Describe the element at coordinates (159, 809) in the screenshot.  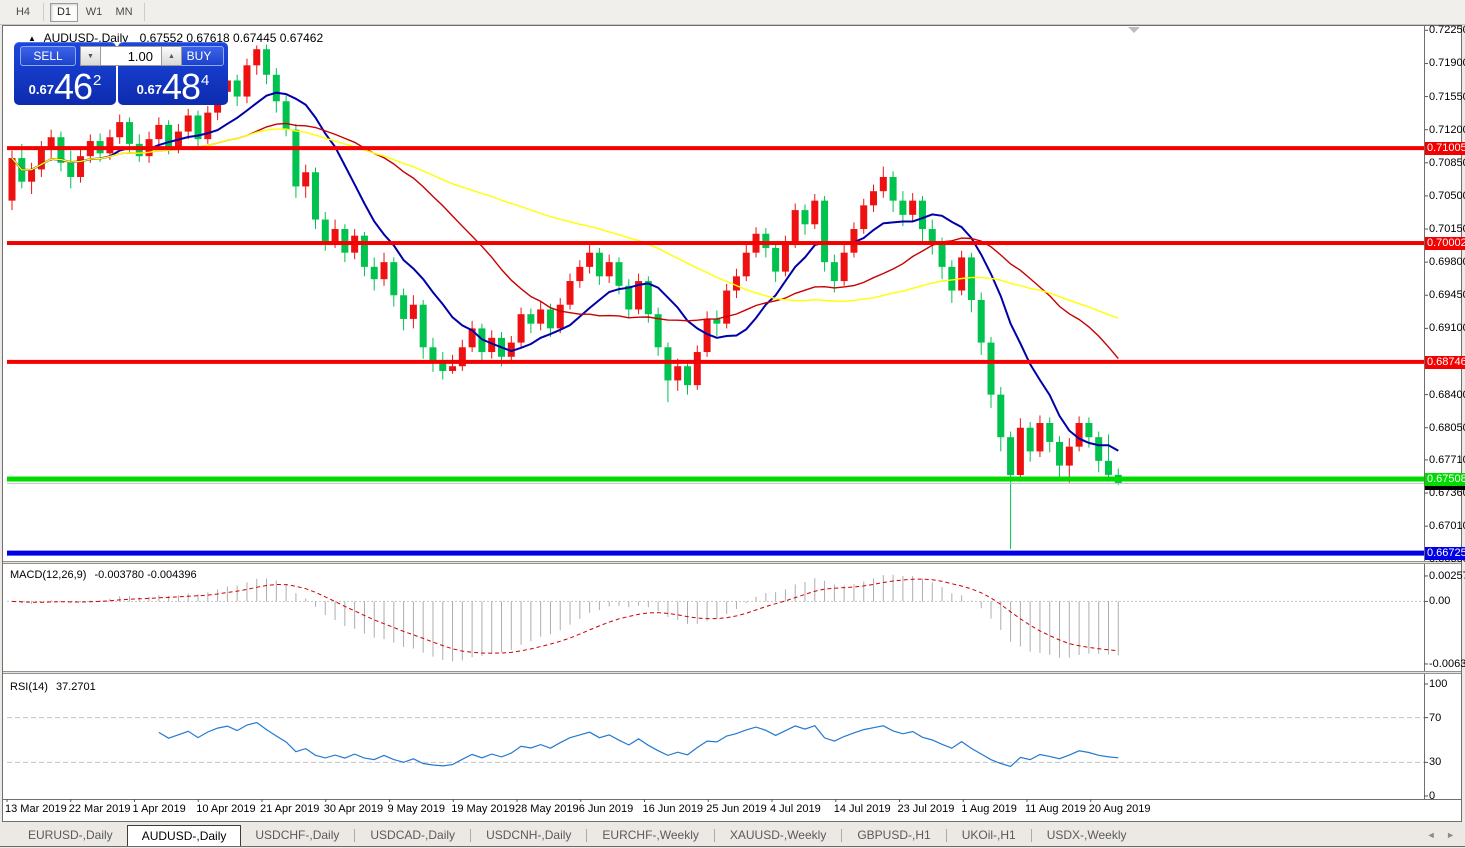
I see `date-tick-label: 1 Apr 2019` at that location.